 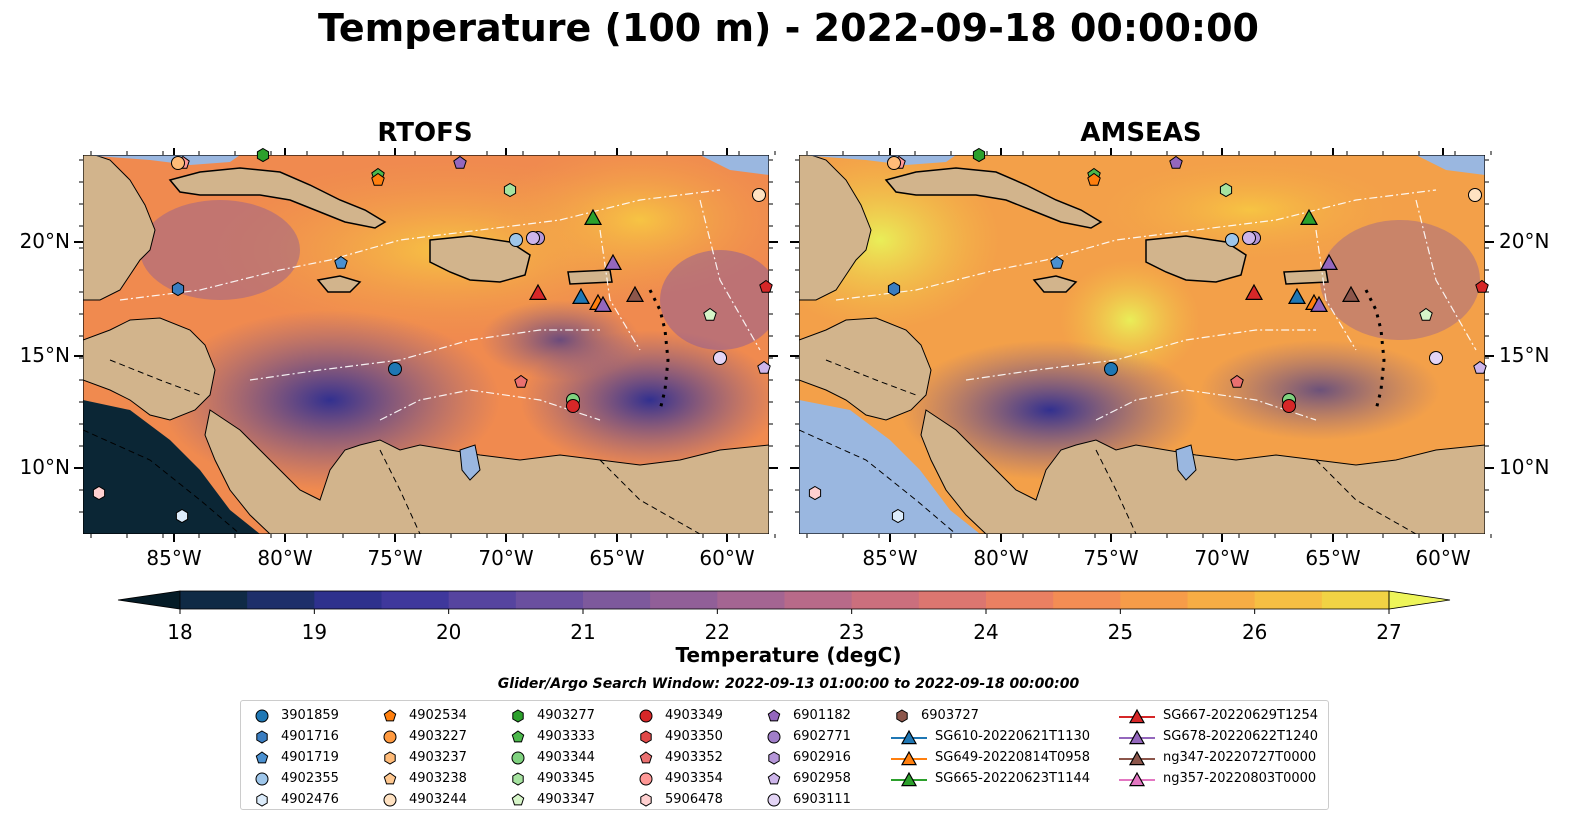 I want to click on legend-label: ng357-20220803T0000, so click(x=1240, y=778).